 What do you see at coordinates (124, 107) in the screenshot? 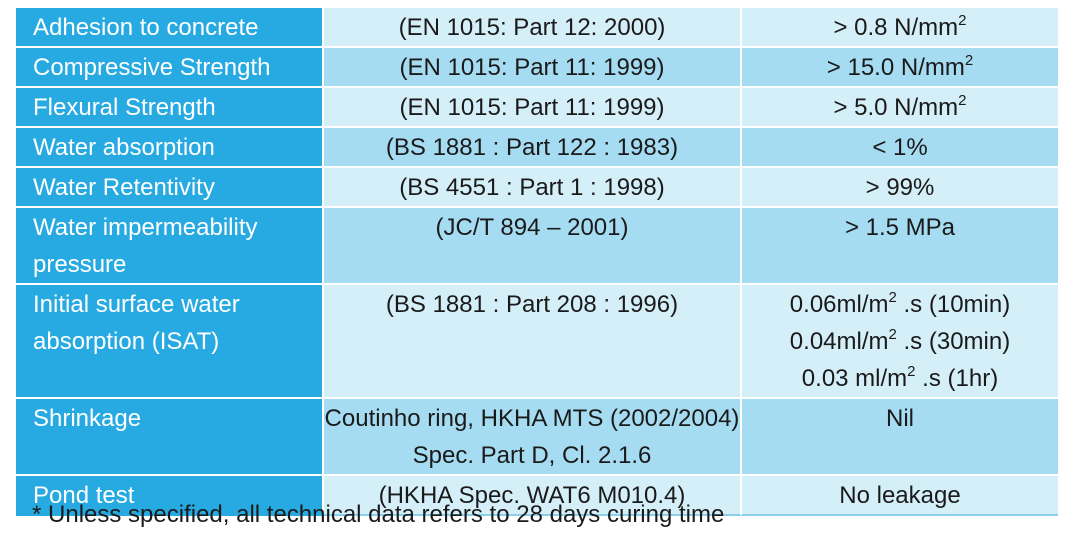
I see `property-name: Flexural Strength` at bounding box center [124, 107].